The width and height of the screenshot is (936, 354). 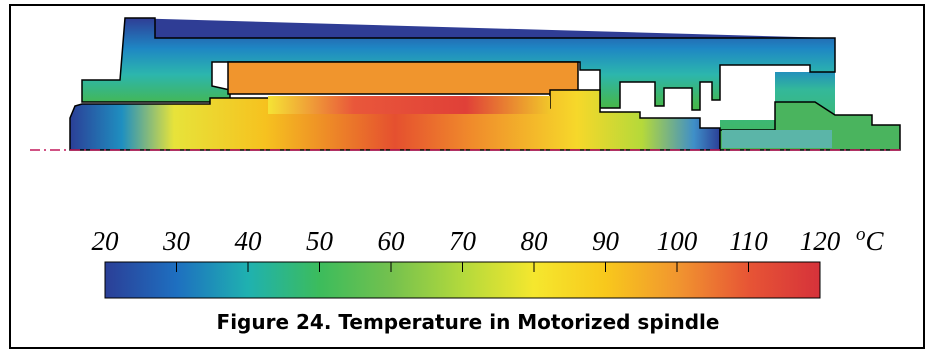 What do you see at coordinates (535, 241) in the screenshot?
I see `colorbar-tick-label: 80` at bounding box center [535, 241].